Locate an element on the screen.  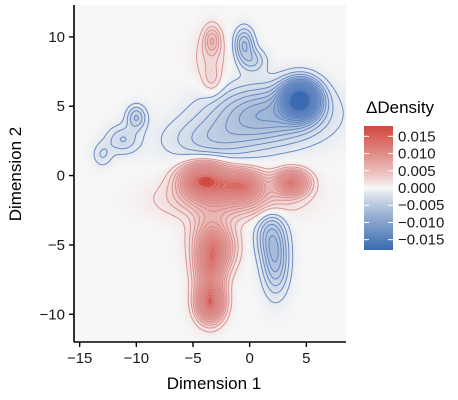
x-tick-label: −15 is located at coordinates (79, 358).